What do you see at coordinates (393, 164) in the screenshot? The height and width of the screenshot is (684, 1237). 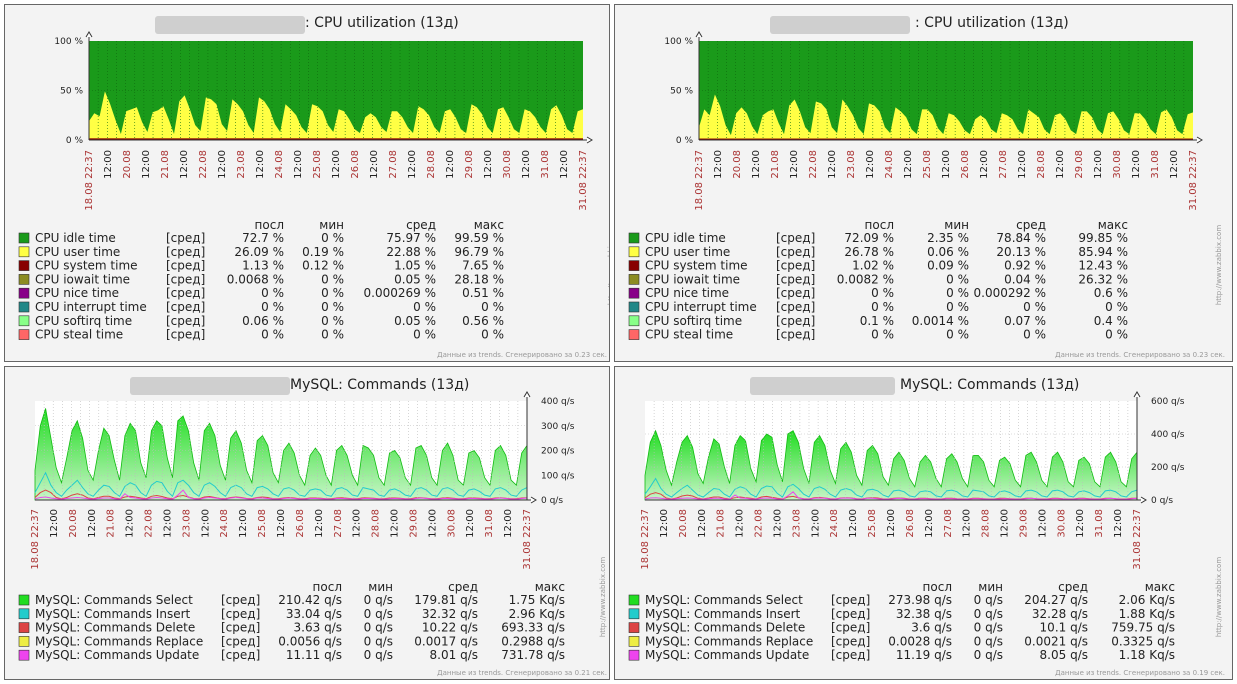 I see `x-tick-label: 27.08` at bounding box center [393, 164].